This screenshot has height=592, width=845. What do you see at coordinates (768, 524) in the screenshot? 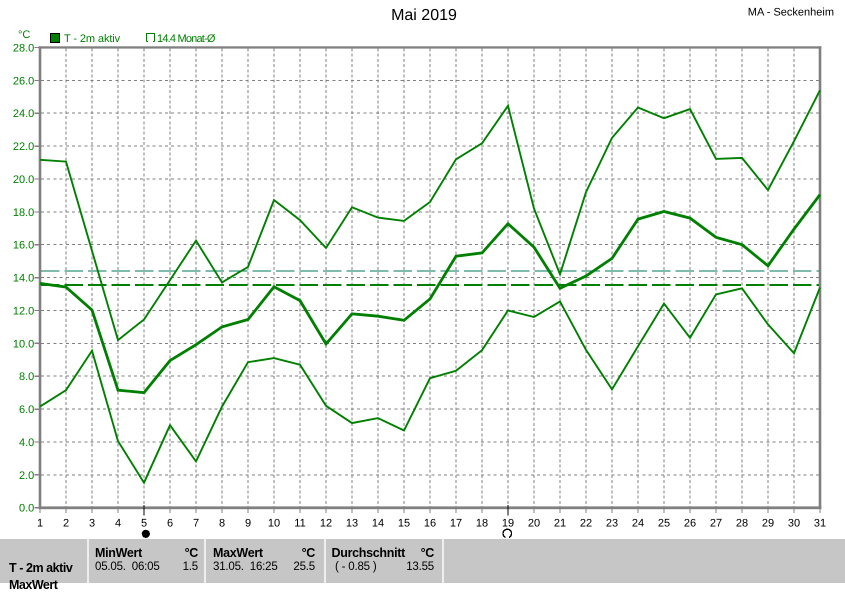
I see `svg-text: 29` at bounding box center [768, 524].